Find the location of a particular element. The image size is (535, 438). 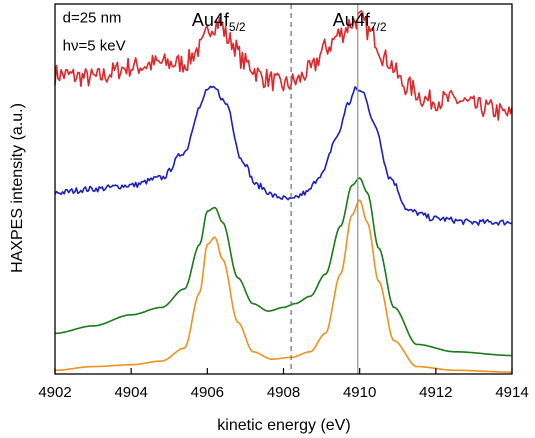

peak-label-au4f72-sub: 7/2 is located at coordinates (378, 27).